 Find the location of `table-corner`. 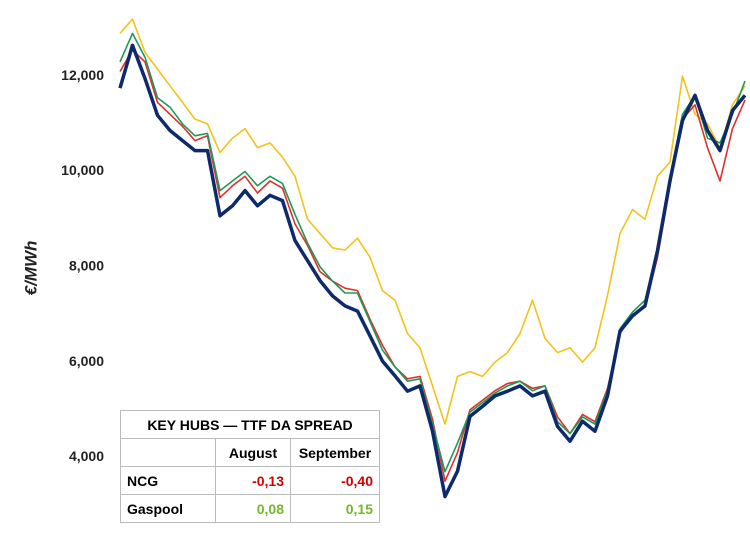

table-corner is located at coordinates (168, 452).